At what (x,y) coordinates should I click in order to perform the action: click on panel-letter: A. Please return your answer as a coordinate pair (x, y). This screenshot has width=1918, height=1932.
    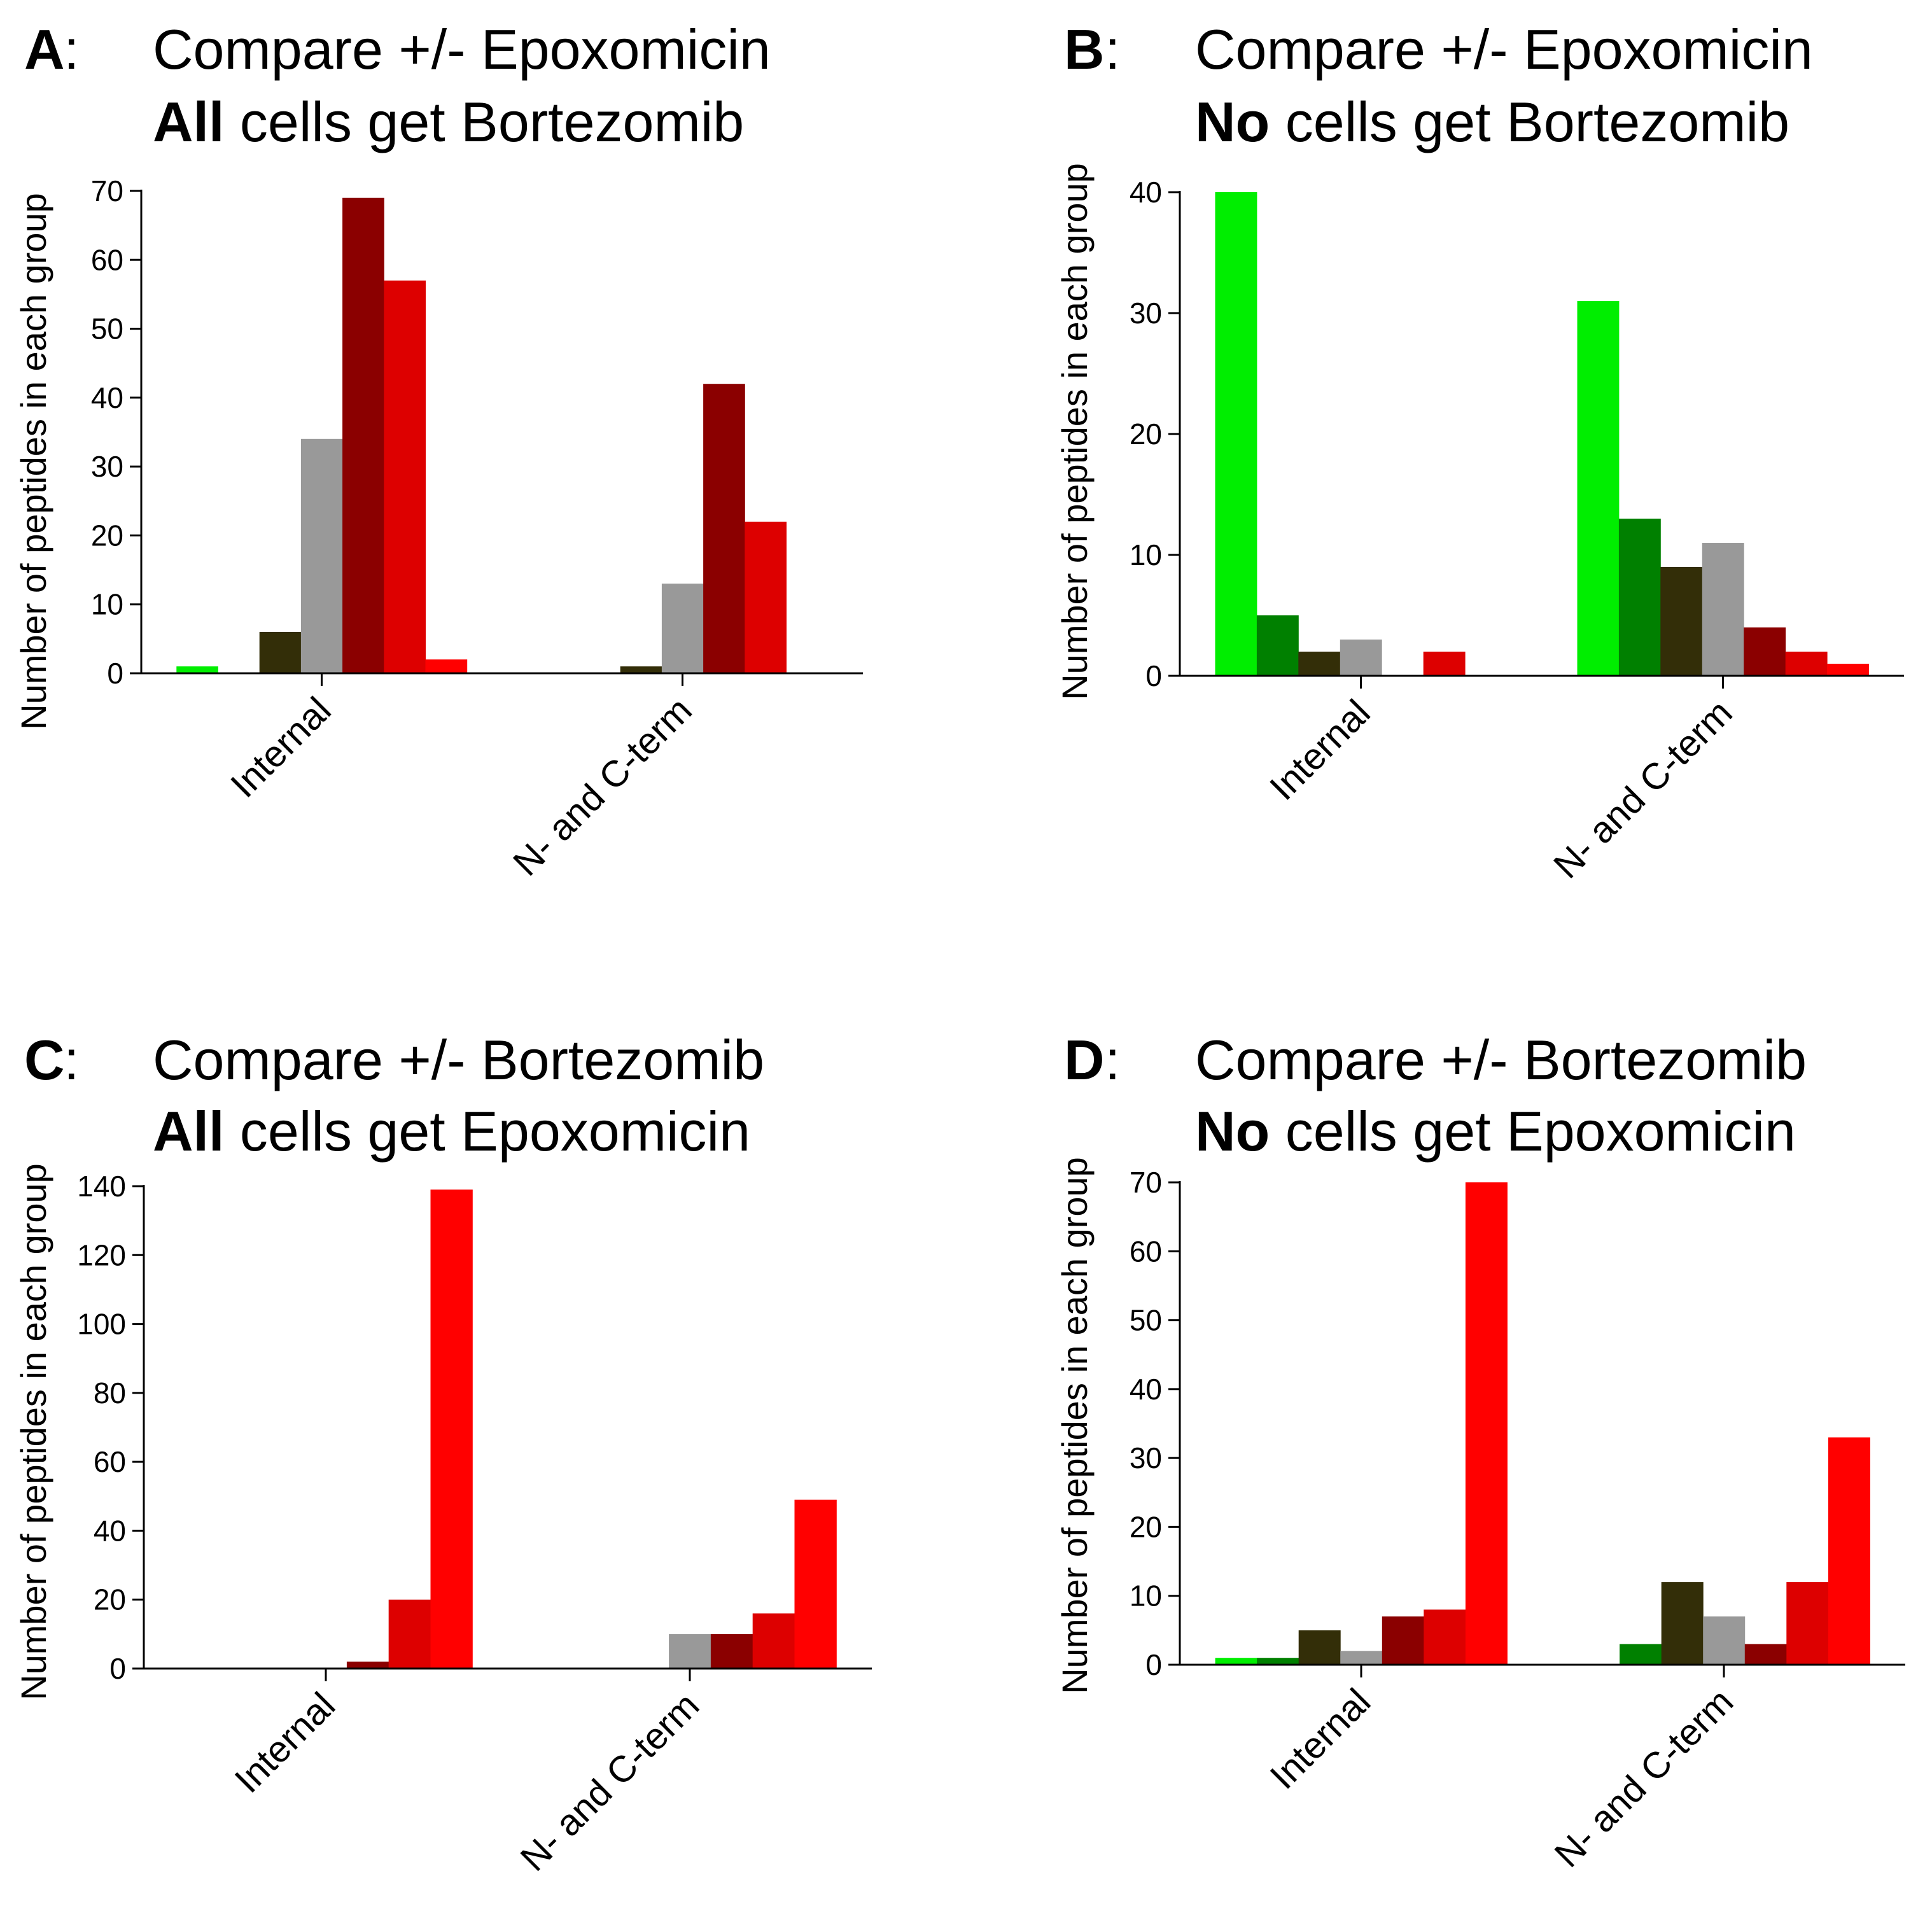
    Looking at the image, I should click on (44, 49).